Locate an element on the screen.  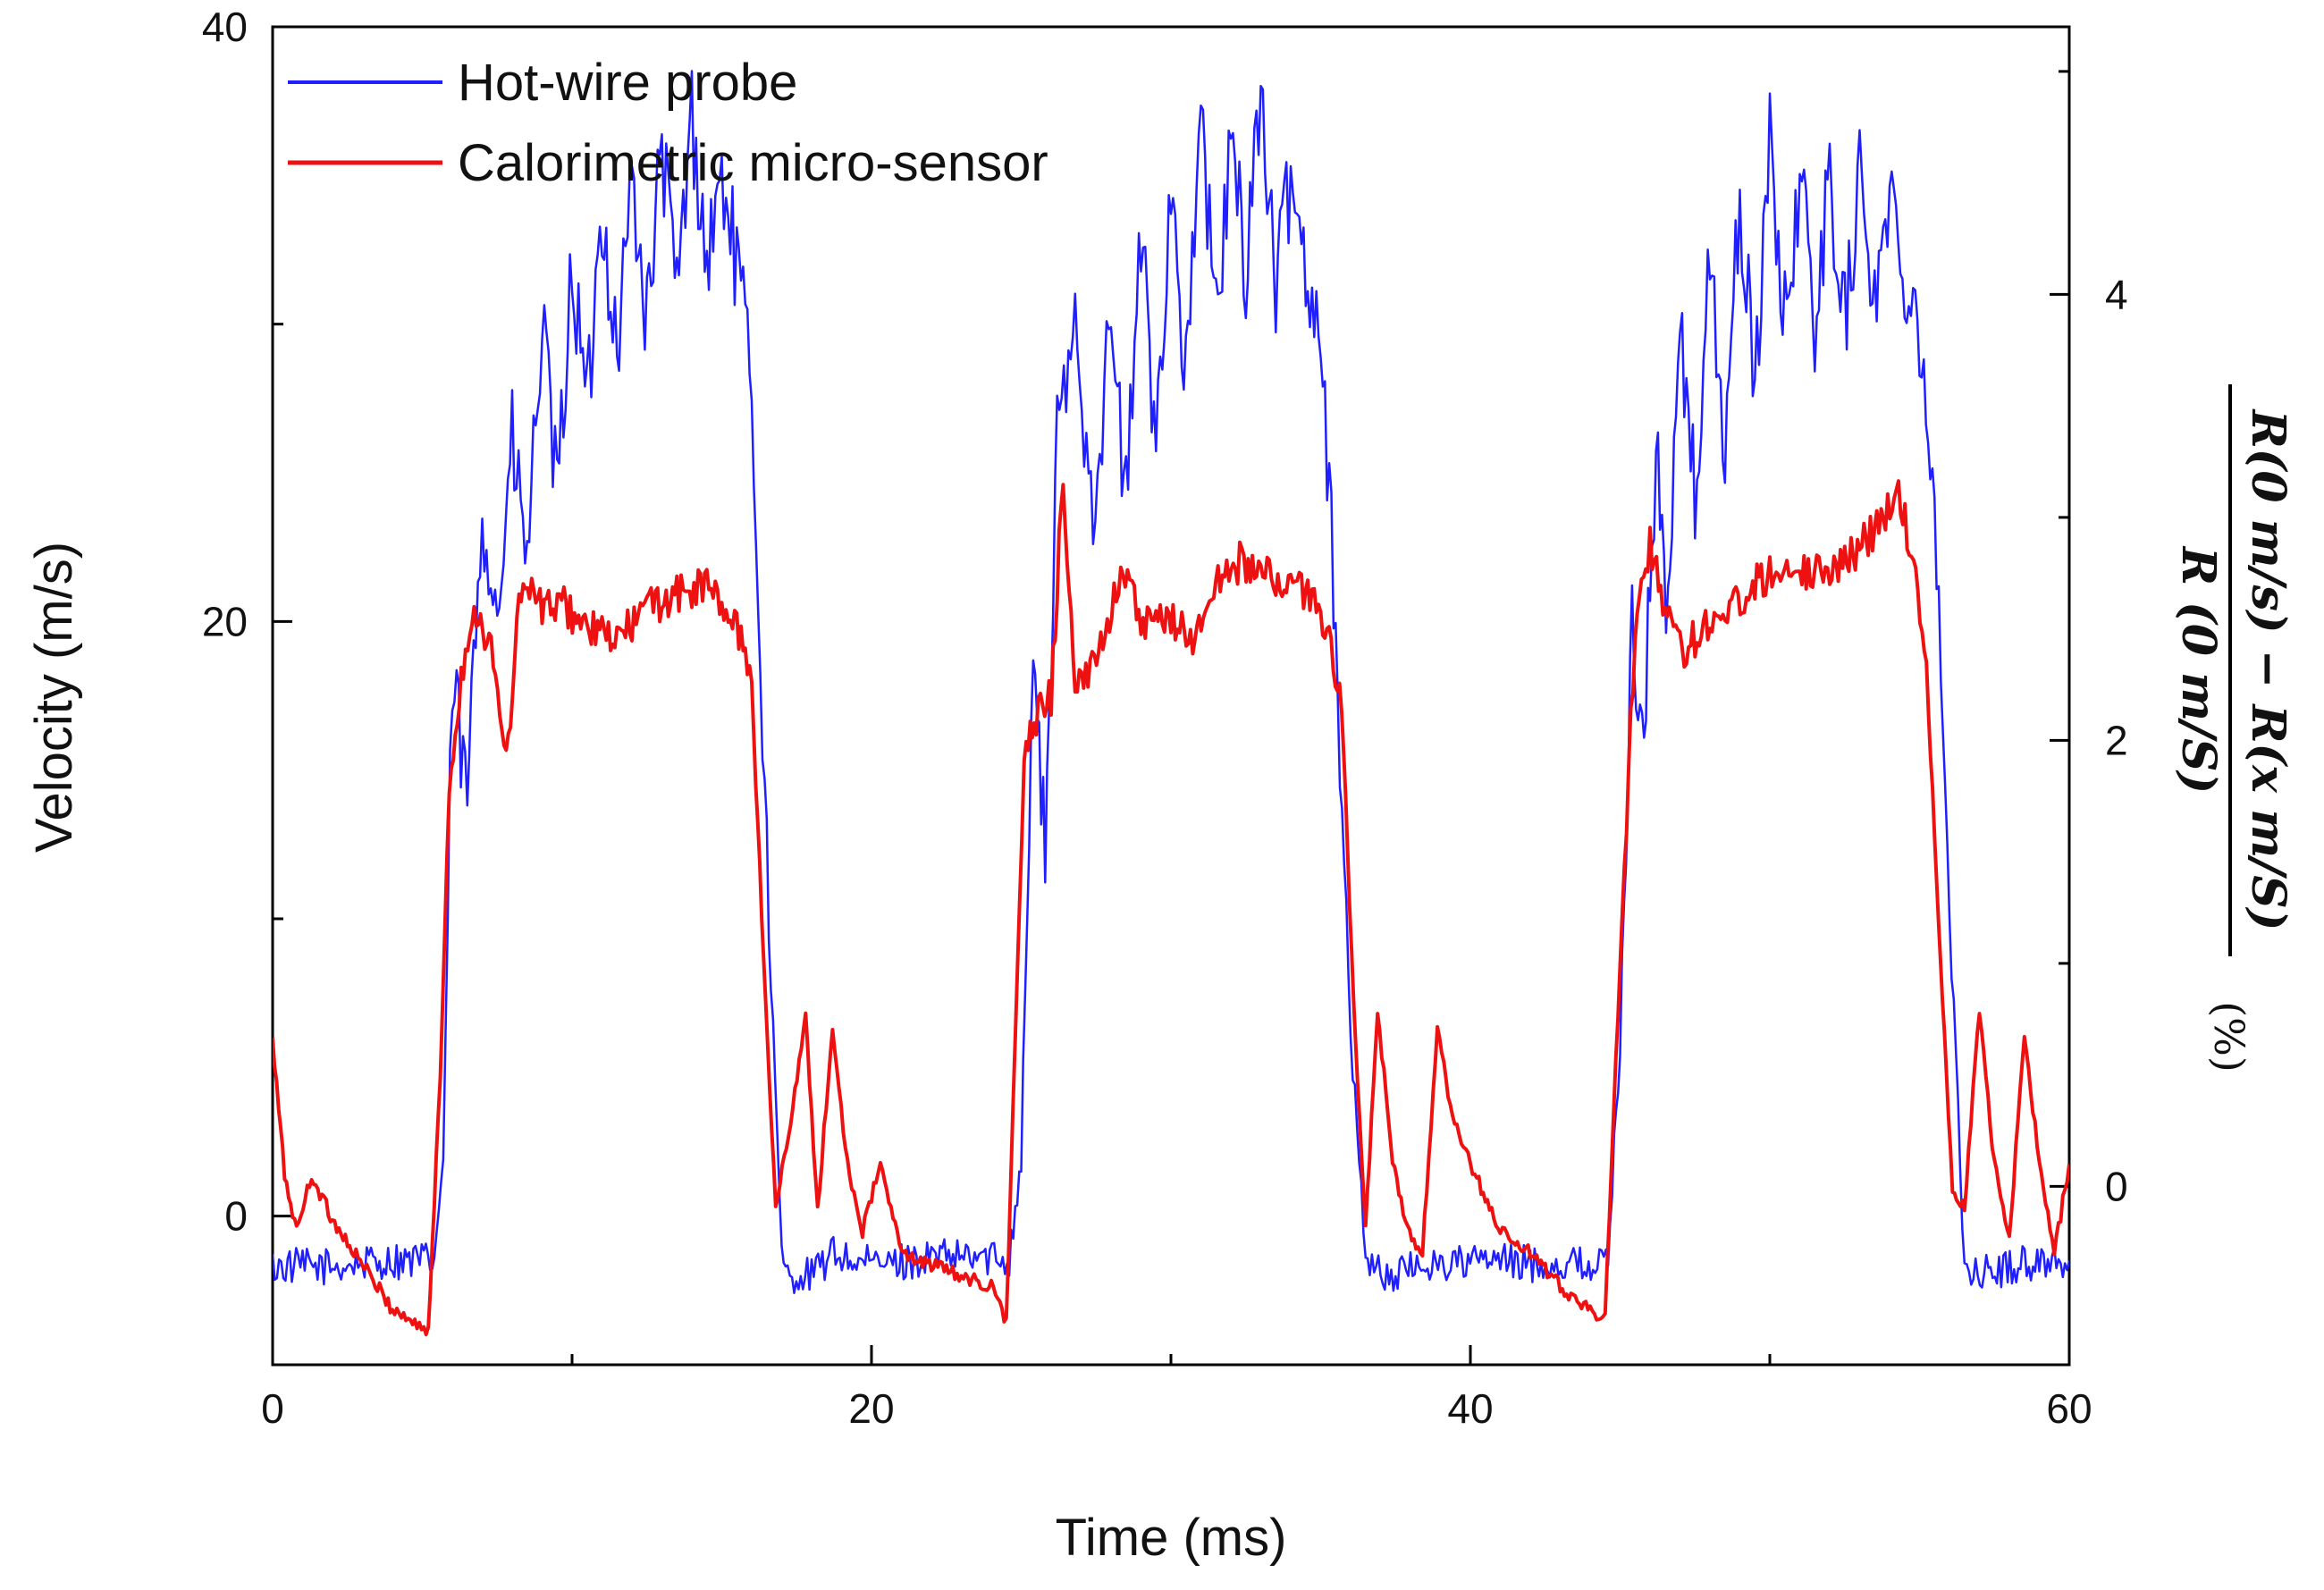
legend-label-hot-wire: Hot-wire probe is located at coordinates (627, 83).